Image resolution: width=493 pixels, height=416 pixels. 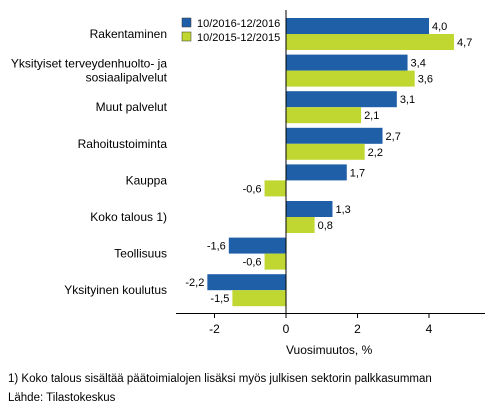 I want to click on x-tick-label: 0, so click(x=286, y=329).